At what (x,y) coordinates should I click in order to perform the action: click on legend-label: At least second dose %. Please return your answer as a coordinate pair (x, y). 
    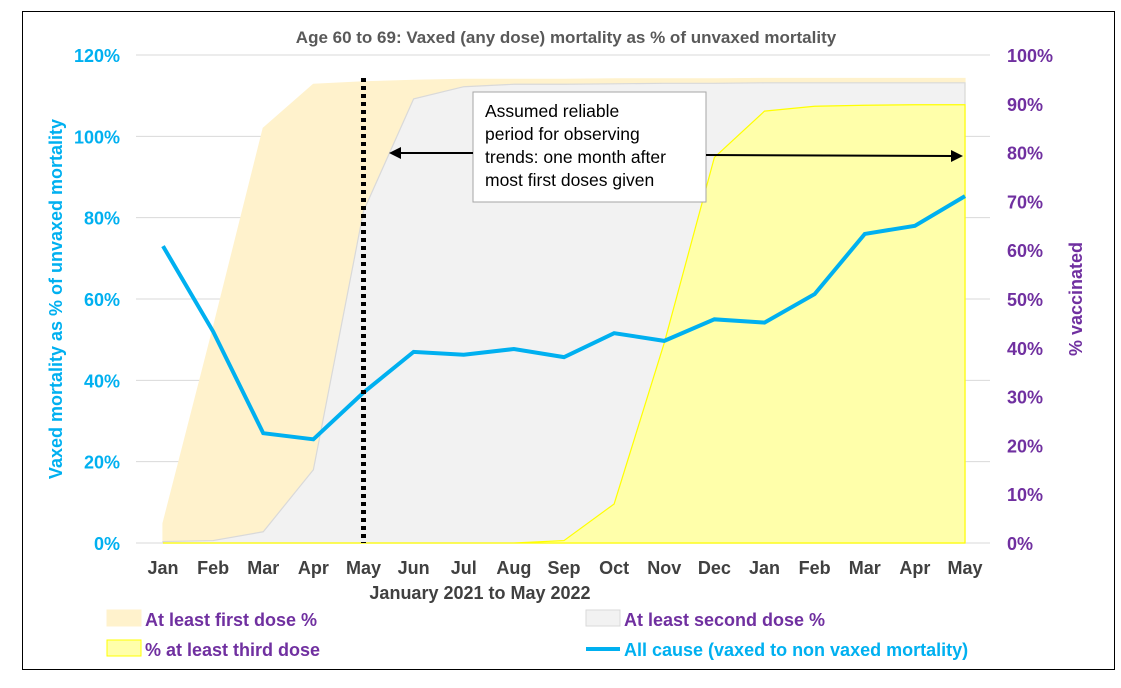
    Looking at the image, I should click on (724, 620).